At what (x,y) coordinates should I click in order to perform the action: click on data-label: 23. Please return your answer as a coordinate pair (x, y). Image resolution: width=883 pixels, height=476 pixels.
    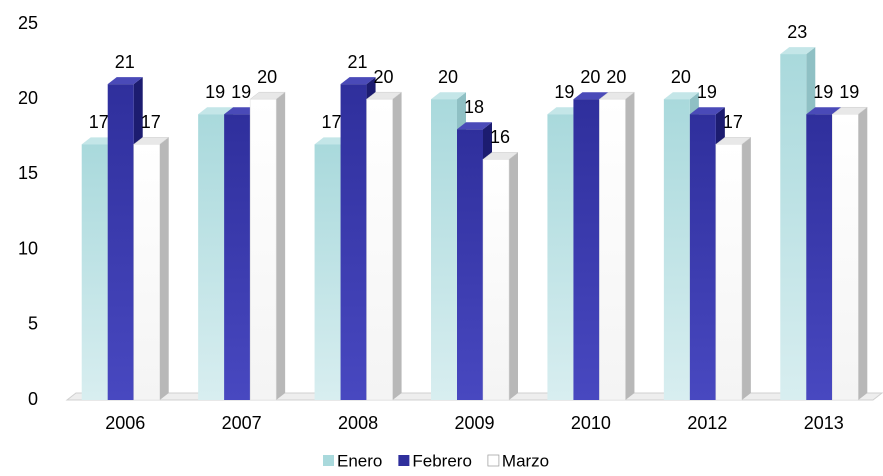
    Looking at the image, I should click on (797, 32).